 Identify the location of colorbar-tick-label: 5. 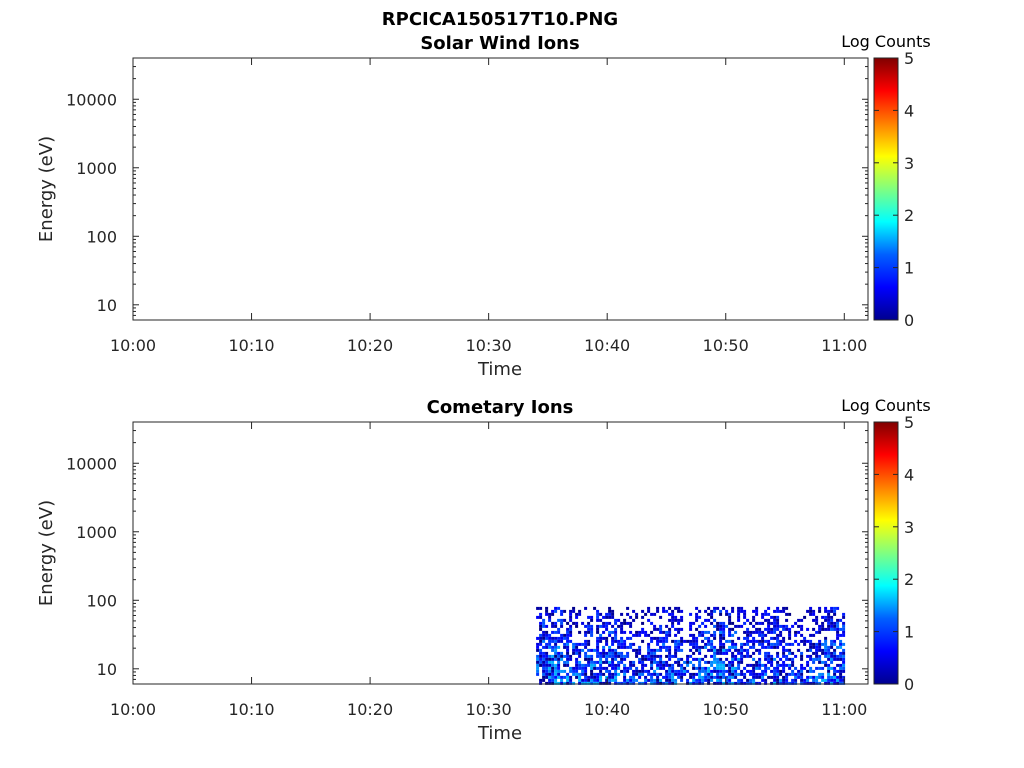
(909, 422).